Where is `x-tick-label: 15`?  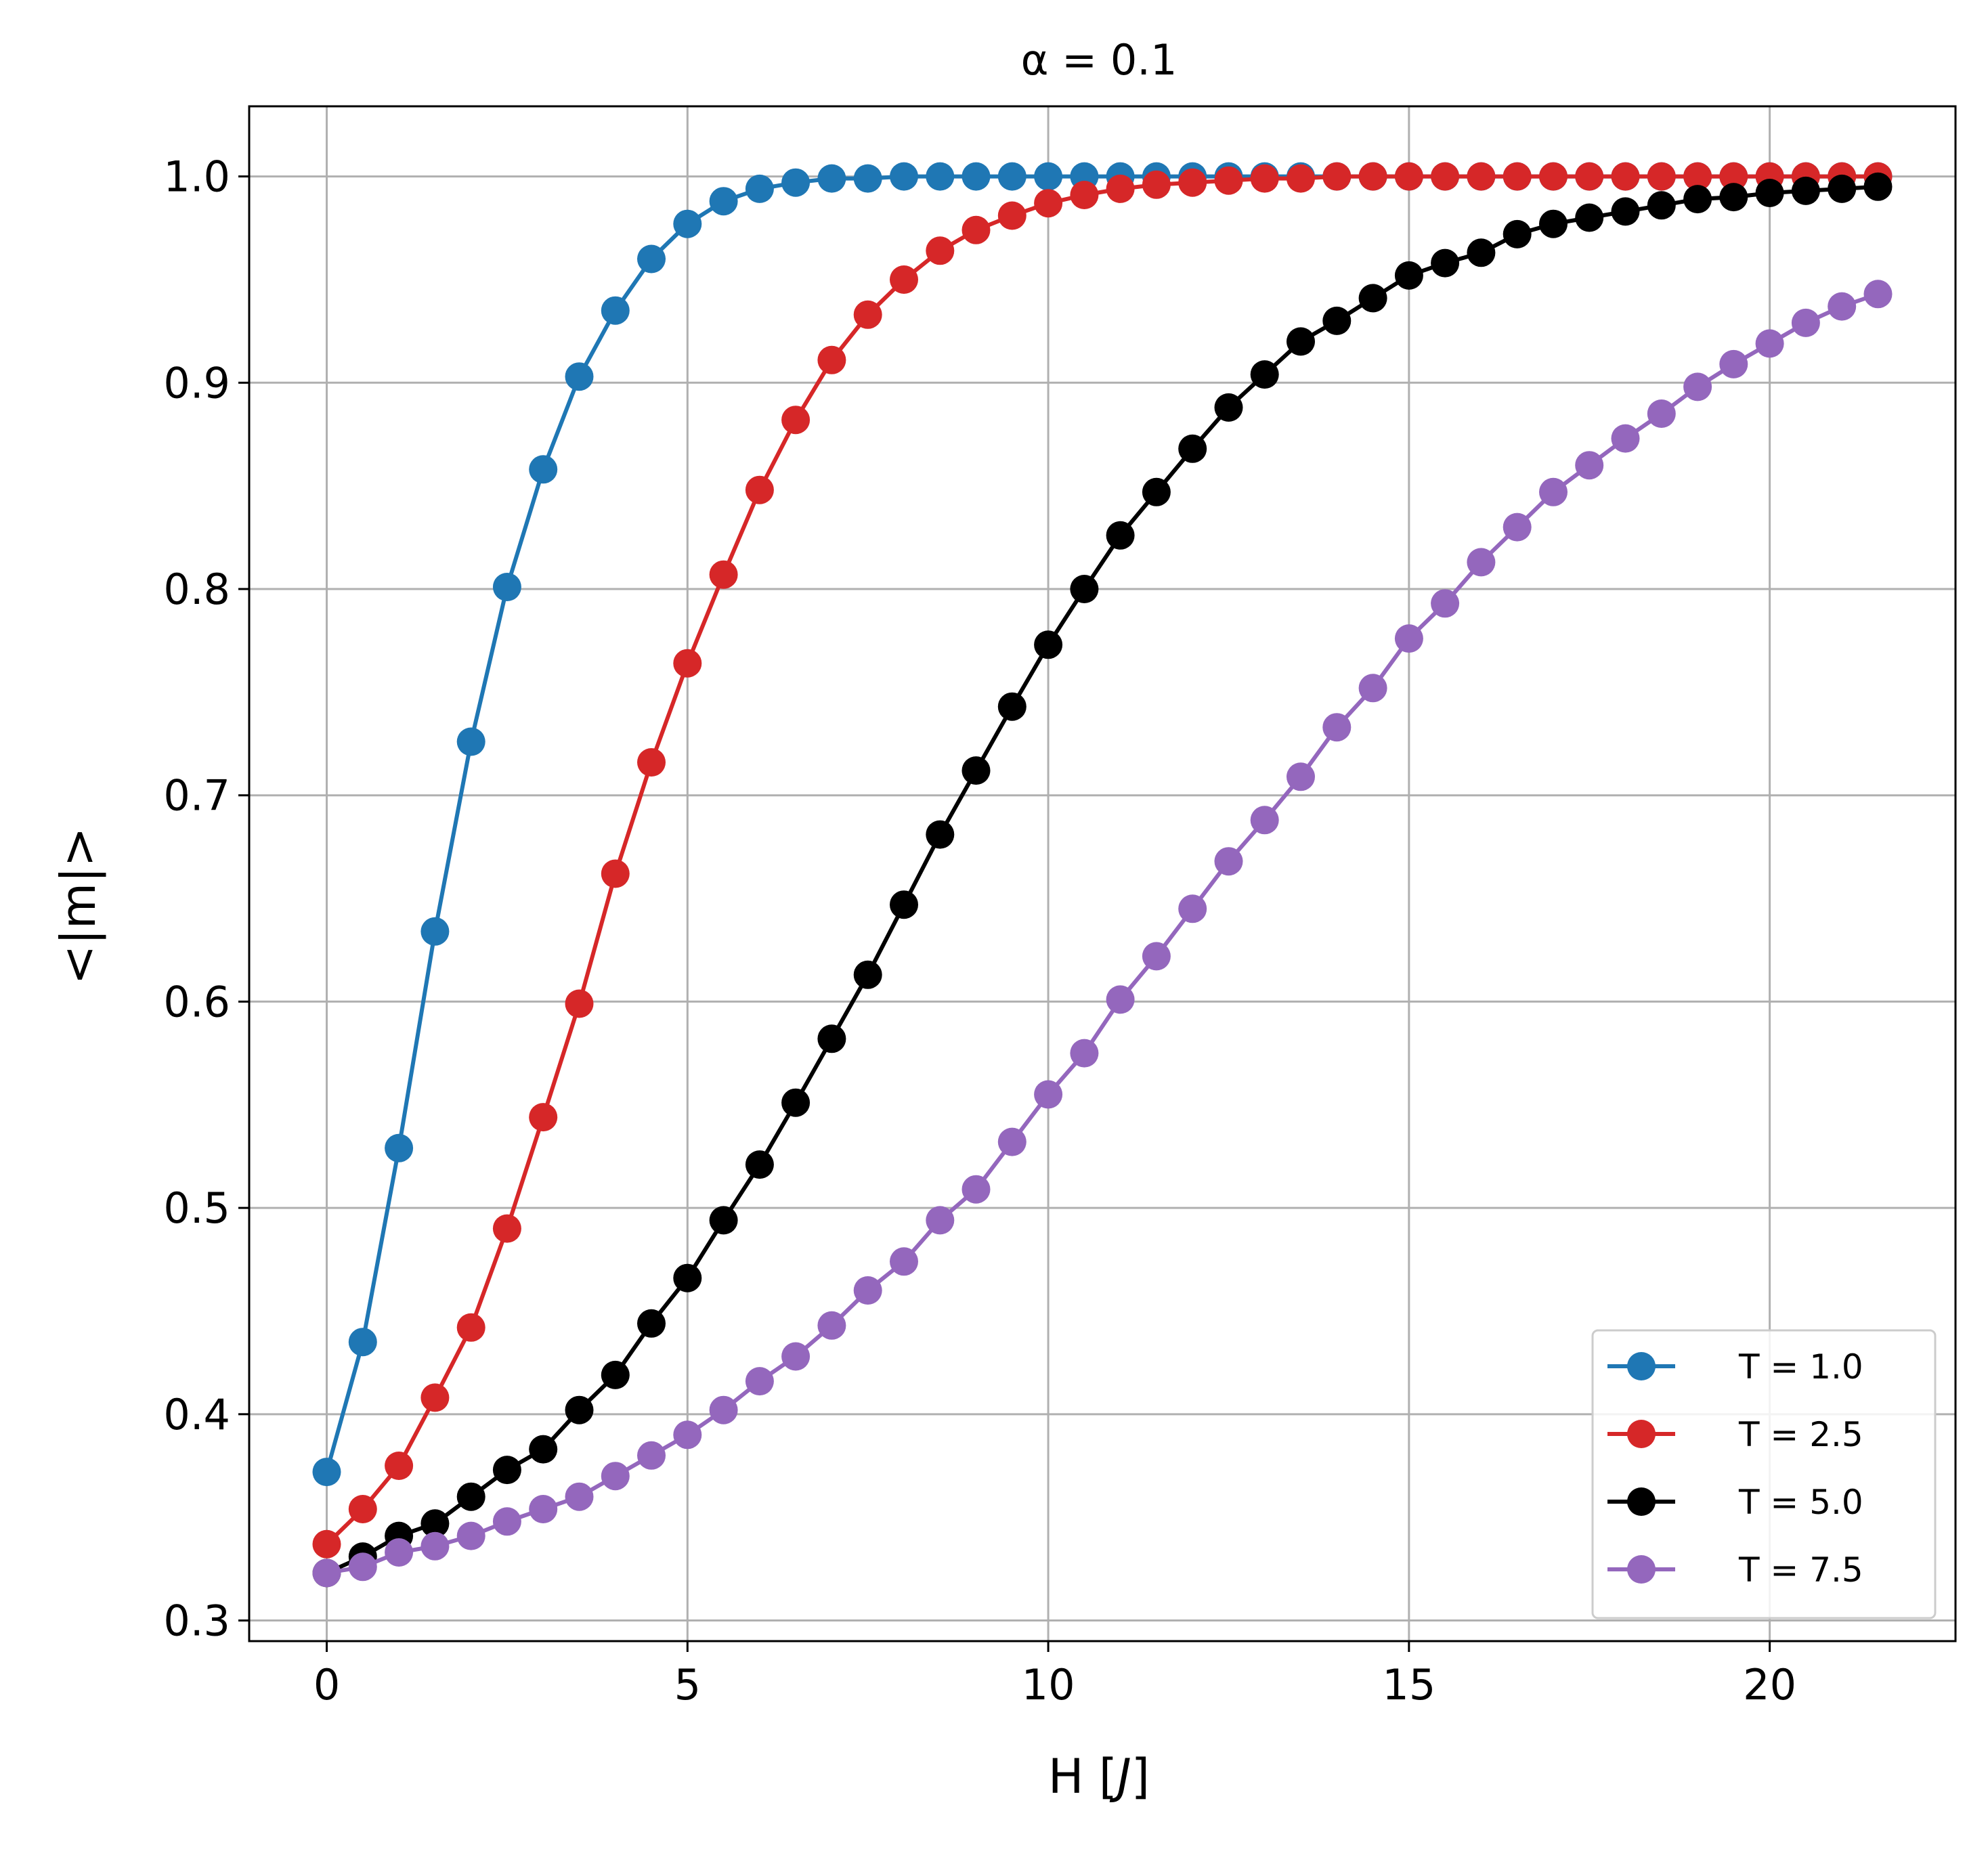 x-tick-label: 15 is located at coordinates (1408, 1685).